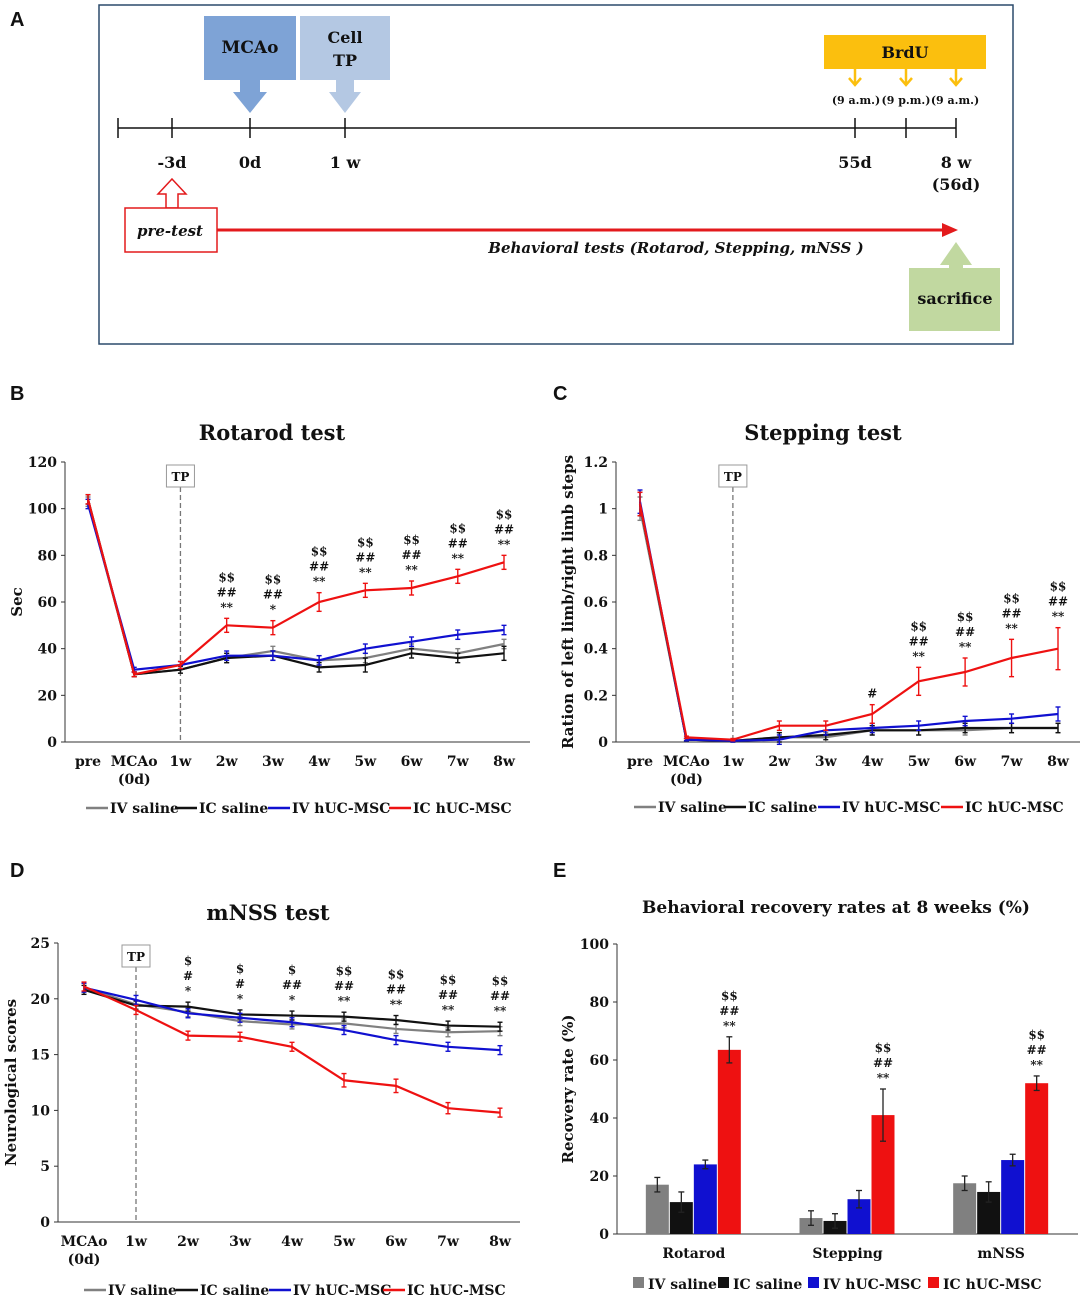 The image size is (1086, 1300). I want to click on mnss-legend-label-iv-saline: IV saline, so click(142, 1291).